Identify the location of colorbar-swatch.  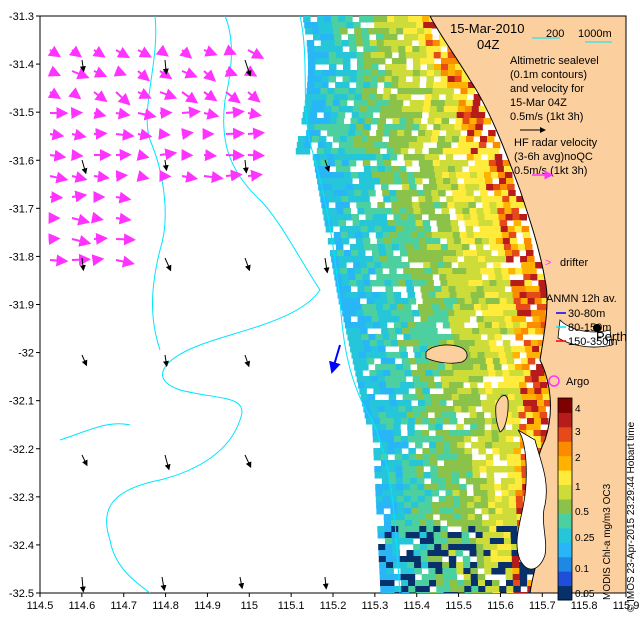
(565, 521).